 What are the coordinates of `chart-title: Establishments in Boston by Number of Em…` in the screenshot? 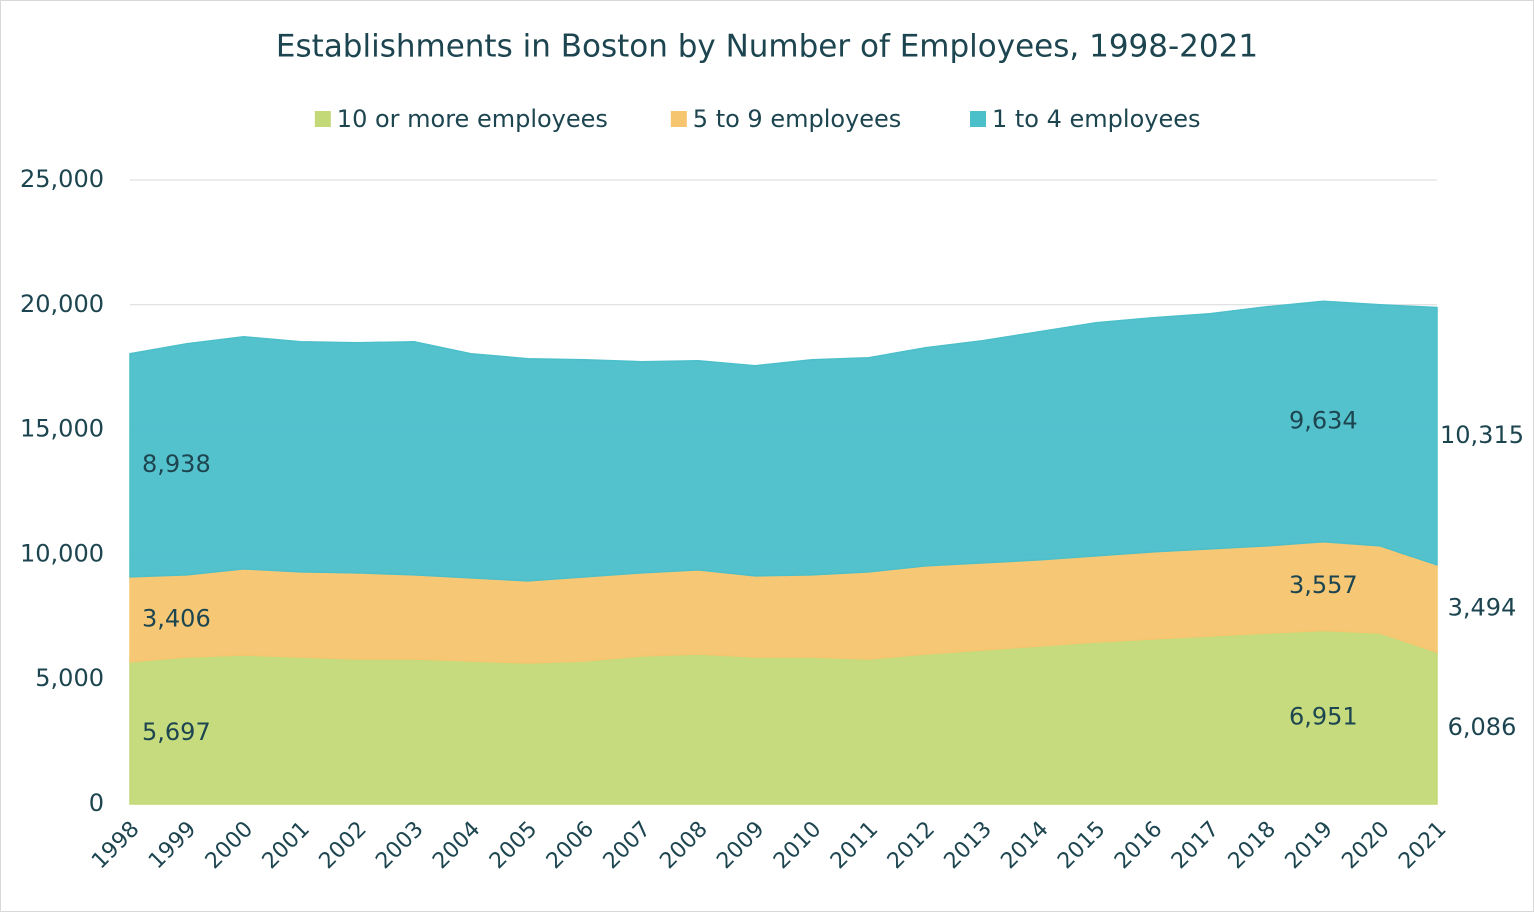 It's located at (767, 47).